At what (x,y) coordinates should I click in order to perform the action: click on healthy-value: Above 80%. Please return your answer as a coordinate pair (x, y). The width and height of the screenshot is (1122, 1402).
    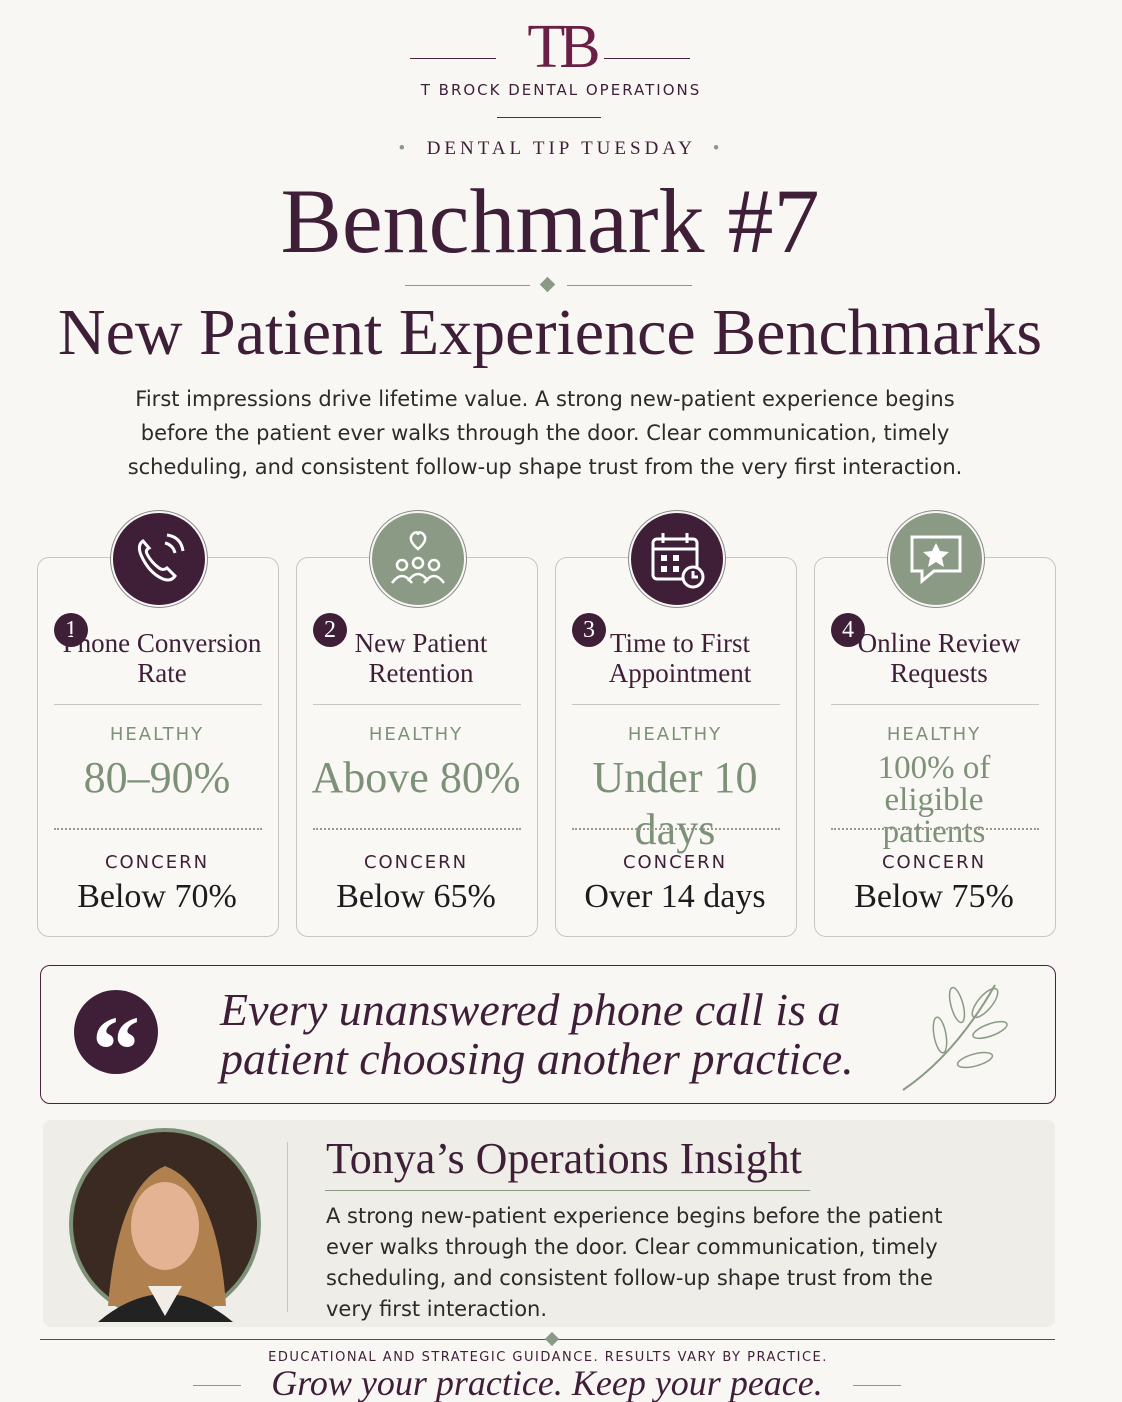
    Looking at the image, I should click on (416, 777).